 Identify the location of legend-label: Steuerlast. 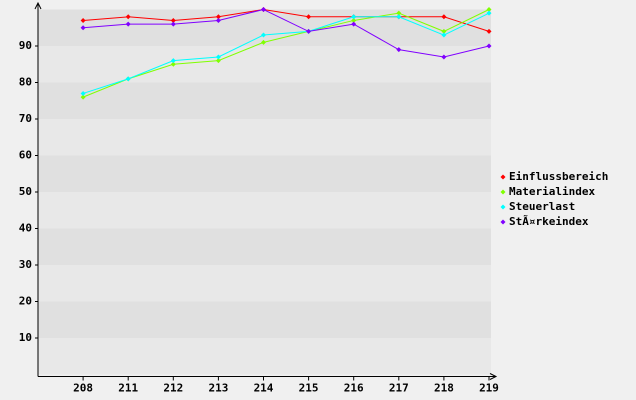
(542, 206).